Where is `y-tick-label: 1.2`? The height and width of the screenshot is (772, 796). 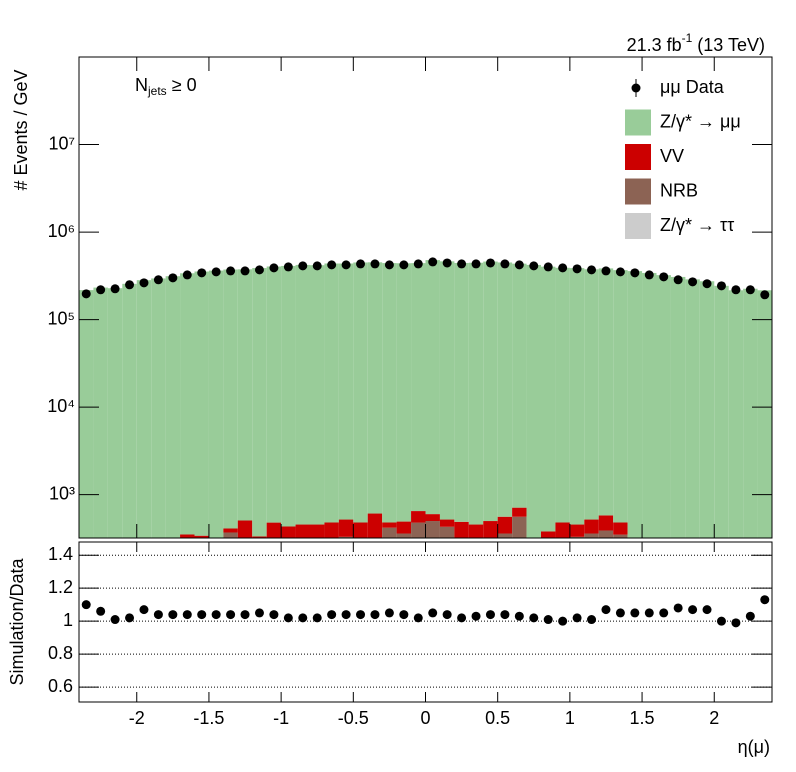
y-tick-label: 1.2 is located at coordinates (60, 587).